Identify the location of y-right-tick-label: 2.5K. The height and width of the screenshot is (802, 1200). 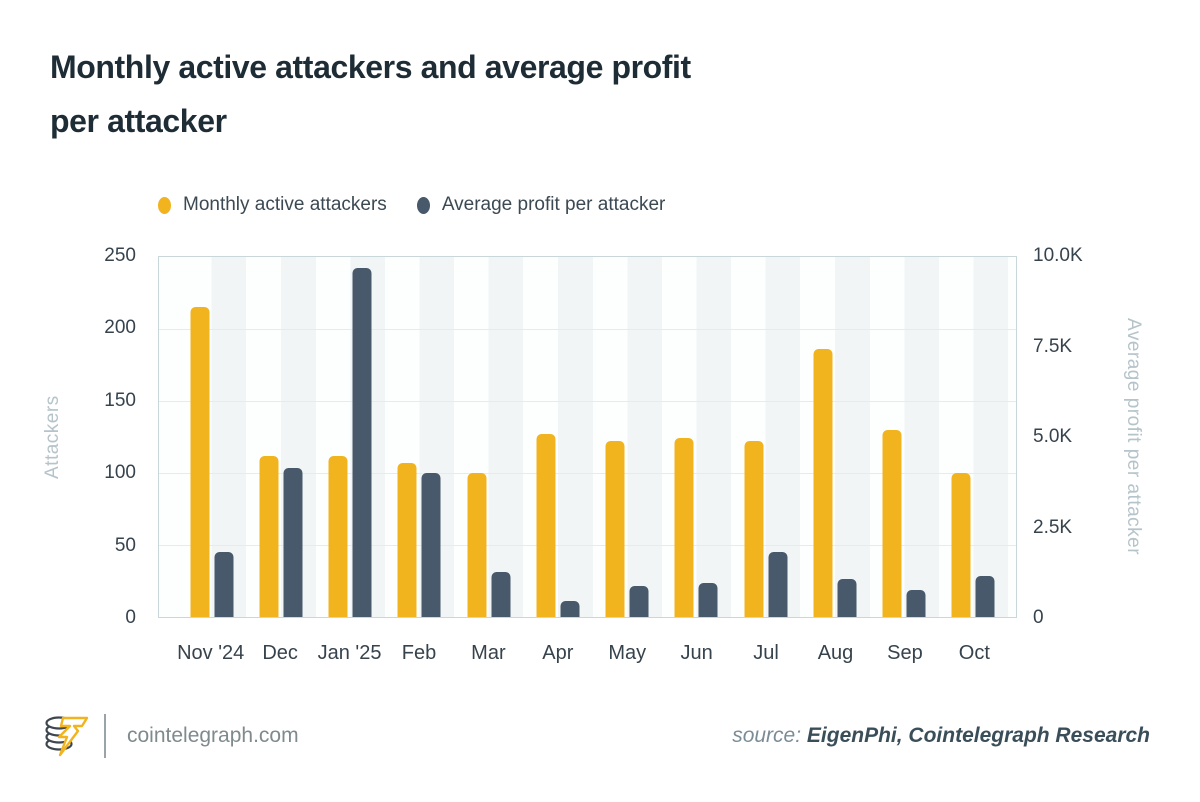
(1053, 527).